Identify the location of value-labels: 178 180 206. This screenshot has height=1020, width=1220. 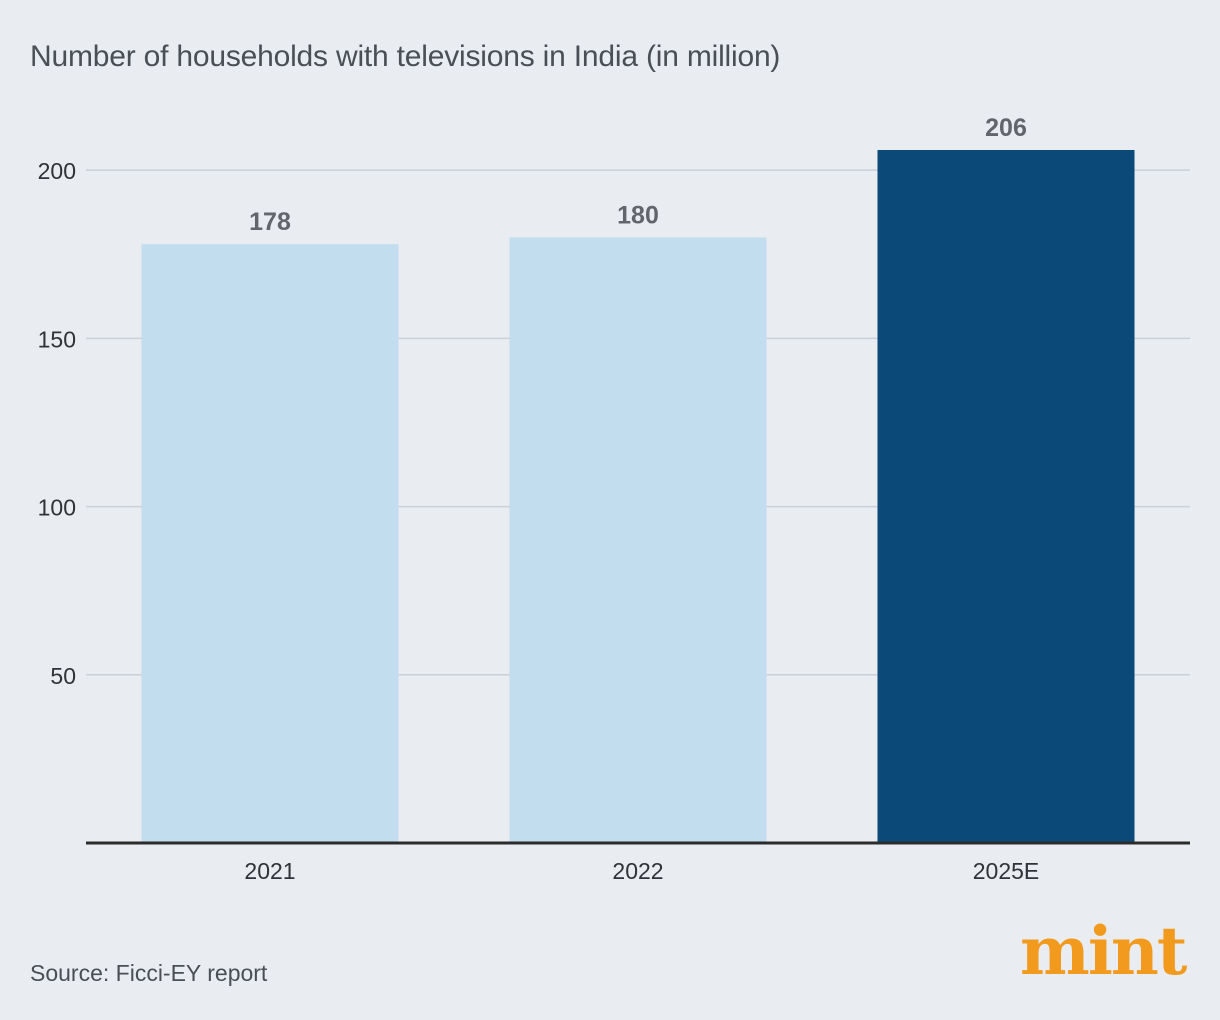
(638, 175).